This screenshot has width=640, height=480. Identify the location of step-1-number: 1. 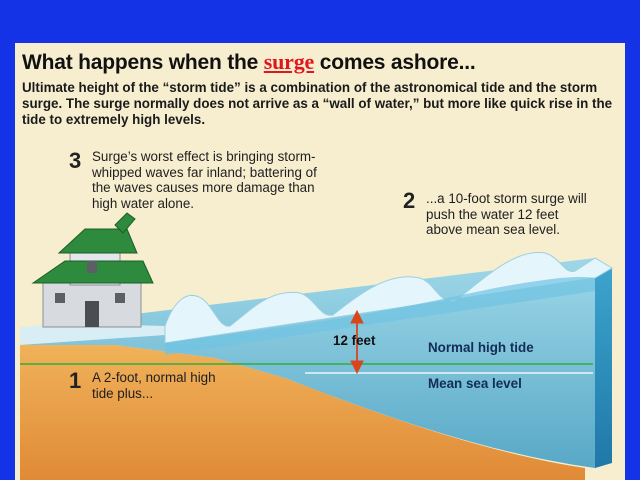
(75, 380).